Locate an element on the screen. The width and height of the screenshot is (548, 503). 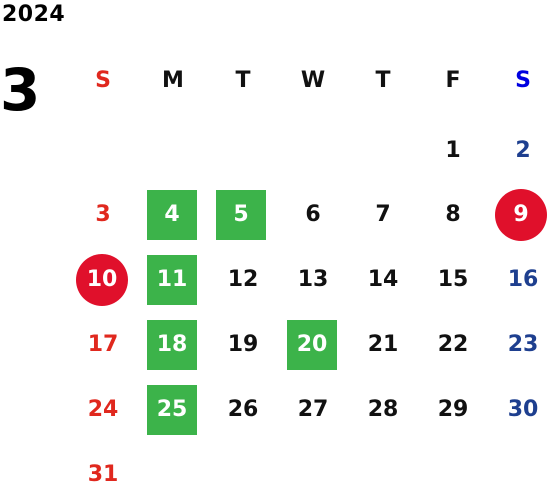
day-cell: 8 is located at coordinates (453, 214).